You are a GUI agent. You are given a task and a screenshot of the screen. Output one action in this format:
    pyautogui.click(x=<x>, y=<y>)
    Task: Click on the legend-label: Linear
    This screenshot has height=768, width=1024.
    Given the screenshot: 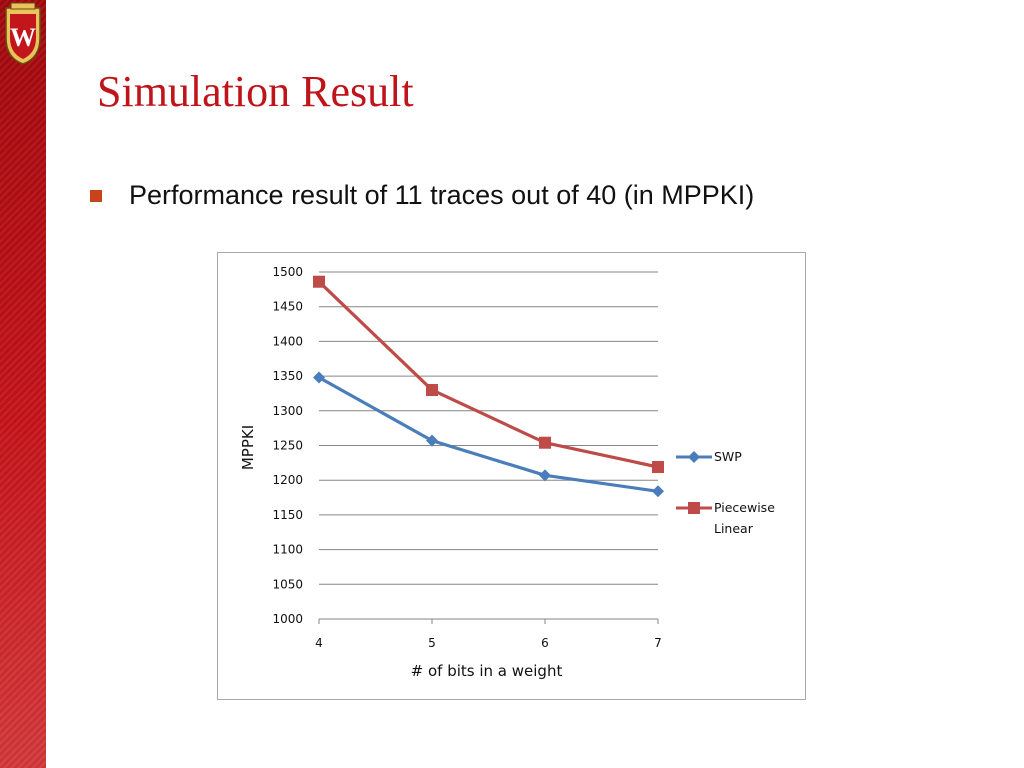 What is the action you would take?
    pyautogui.click(x=734, y=528)
    